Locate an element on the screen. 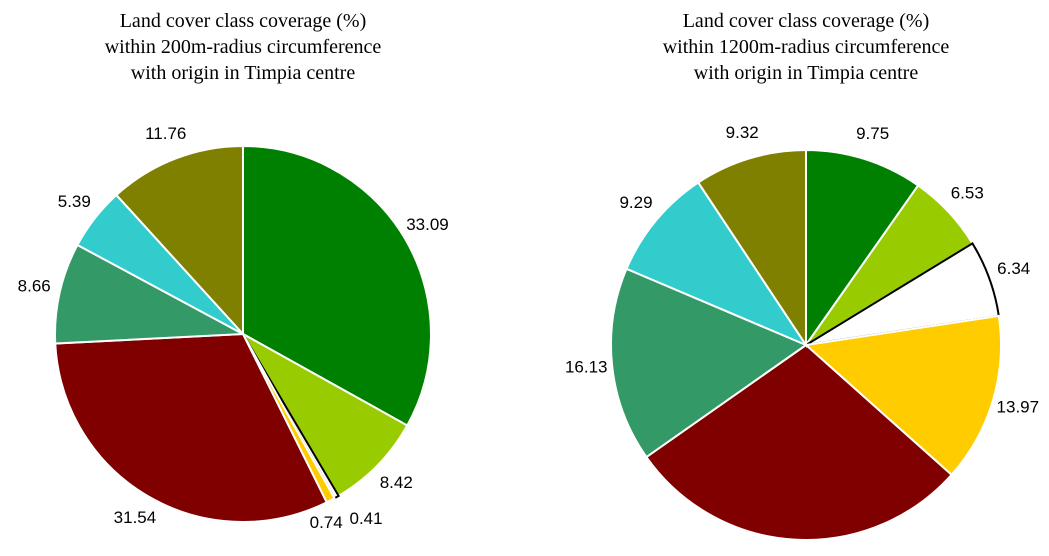 The image size is (1049, 556). data-label: 31.54 is located at coordinates (135, 517).